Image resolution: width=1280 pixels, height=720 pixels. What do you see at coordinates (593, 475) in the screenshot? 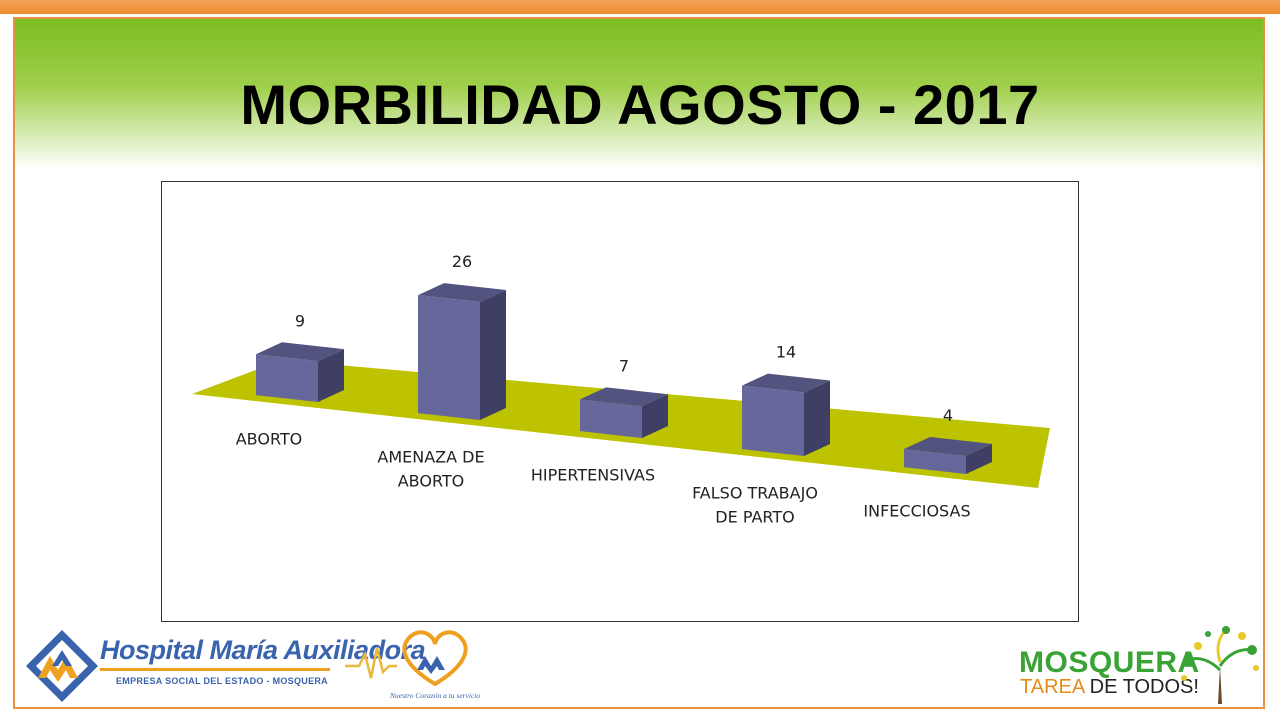
I see `category-label: HIPERTENSIVAS` at bounding box center [593, 475].